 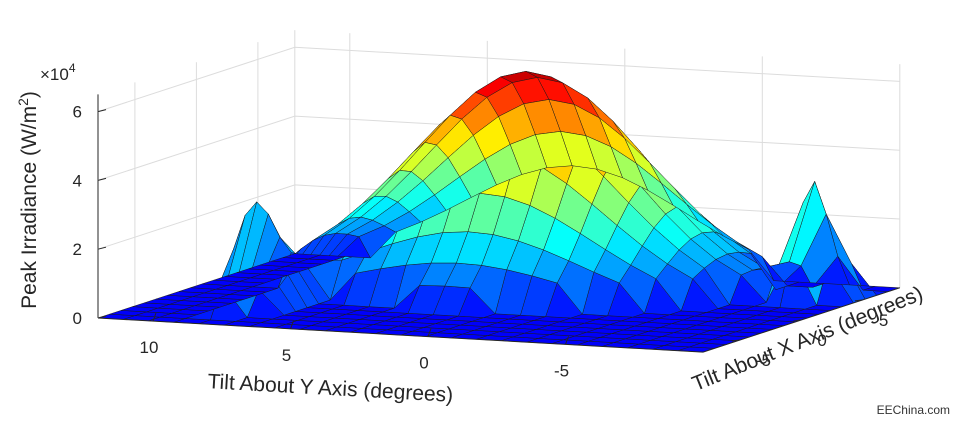 What do you see at coordinates (149, 347) in the screenshot?
I see `y-tick-label: 10` at bounding box center [149, 347].